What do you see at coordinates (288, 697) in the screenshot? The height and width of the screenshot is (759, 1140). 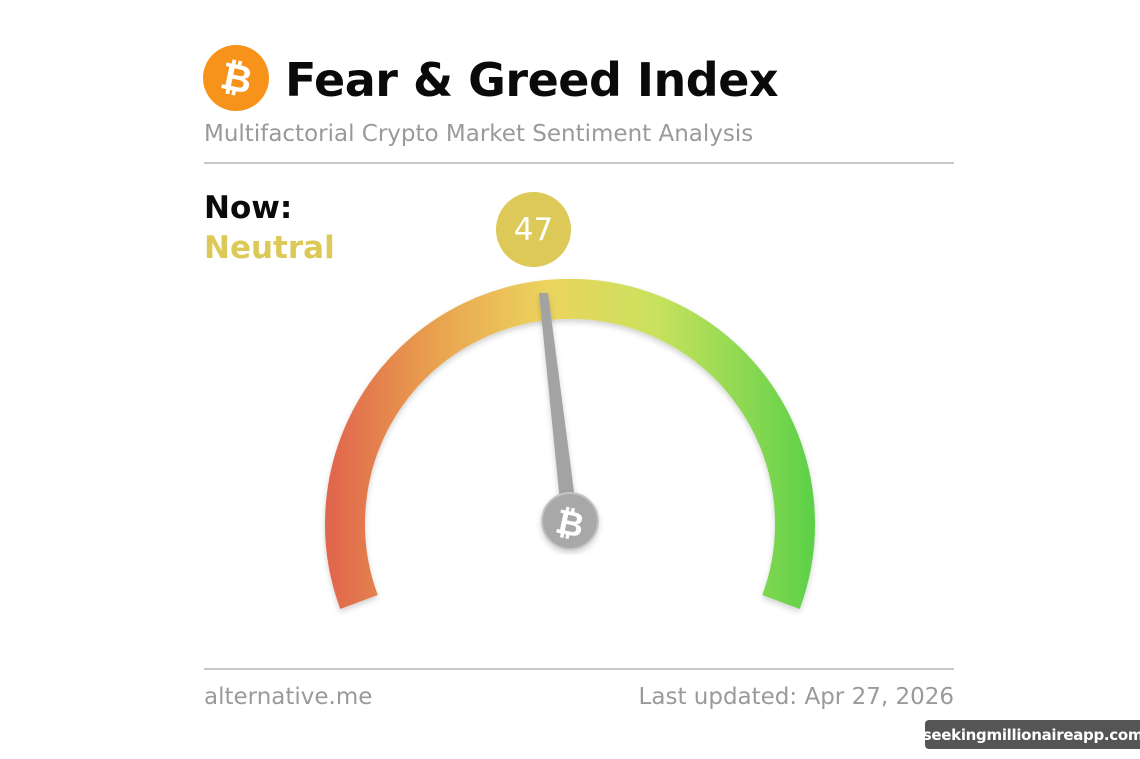 I see `source-link: alternative.me` at bounding box center [288, 697].